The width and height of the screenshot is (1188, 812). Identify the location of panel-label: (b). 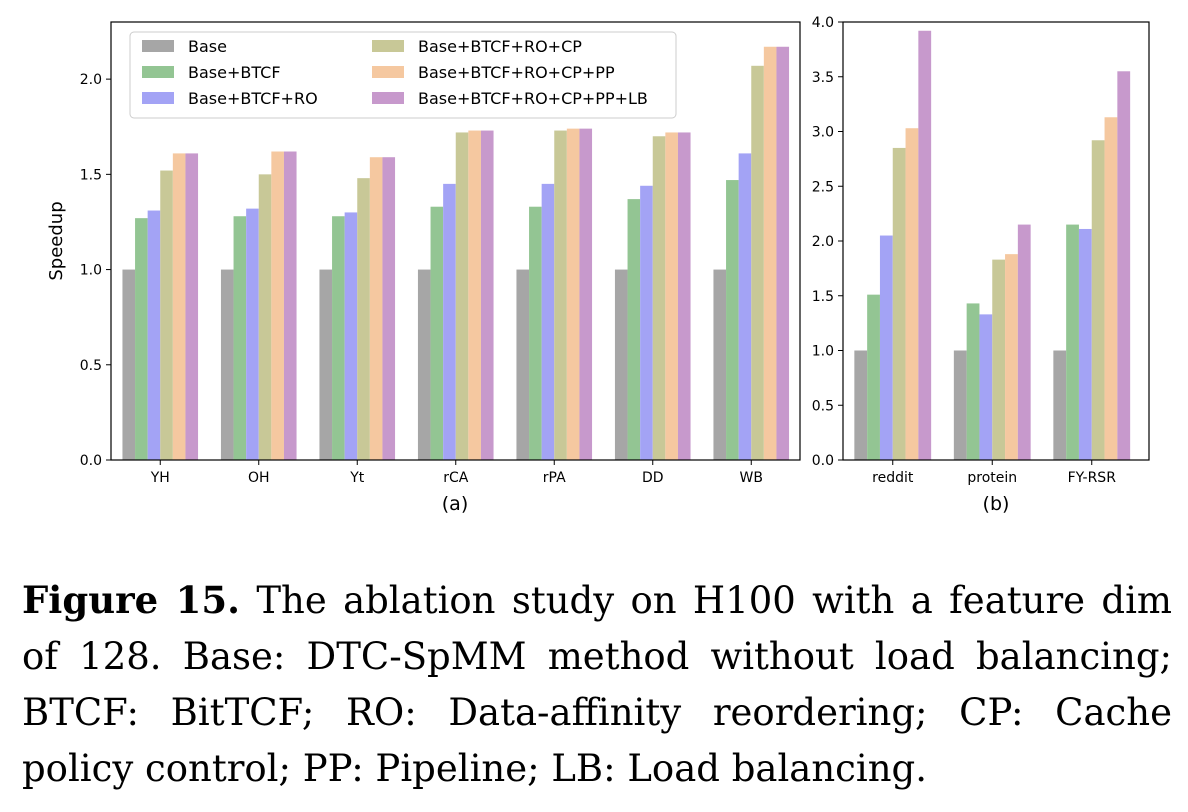
(996, 504).